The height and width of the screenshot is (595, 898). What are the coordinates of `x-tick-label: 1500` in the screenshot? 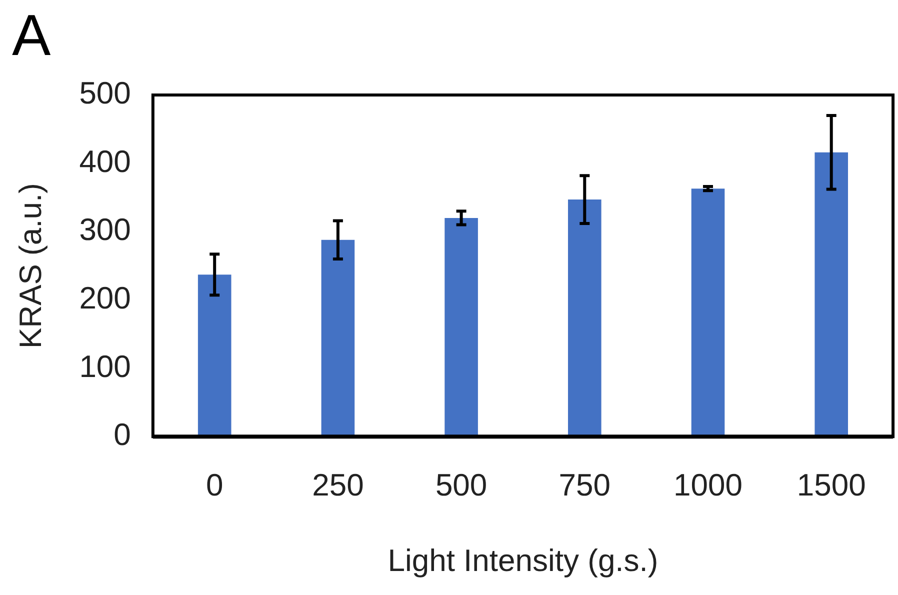 It's located at (831, 485).